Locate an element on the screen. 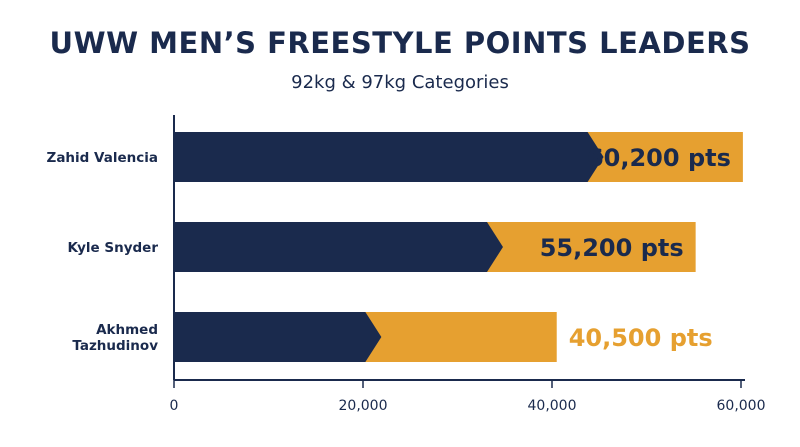 This screenshot has width=800, height=447. category-label: Zahid Valencia is located at coordinates (102, 158).